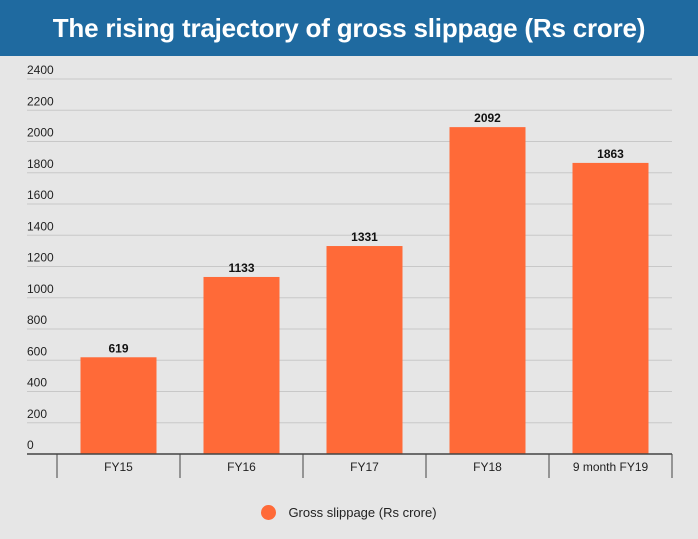 Image resolution: width=698 pixels, height=539 pixels. Describe the element at coordinates (364, 350) in the screenshot. I see `bar-fy17` at that location.